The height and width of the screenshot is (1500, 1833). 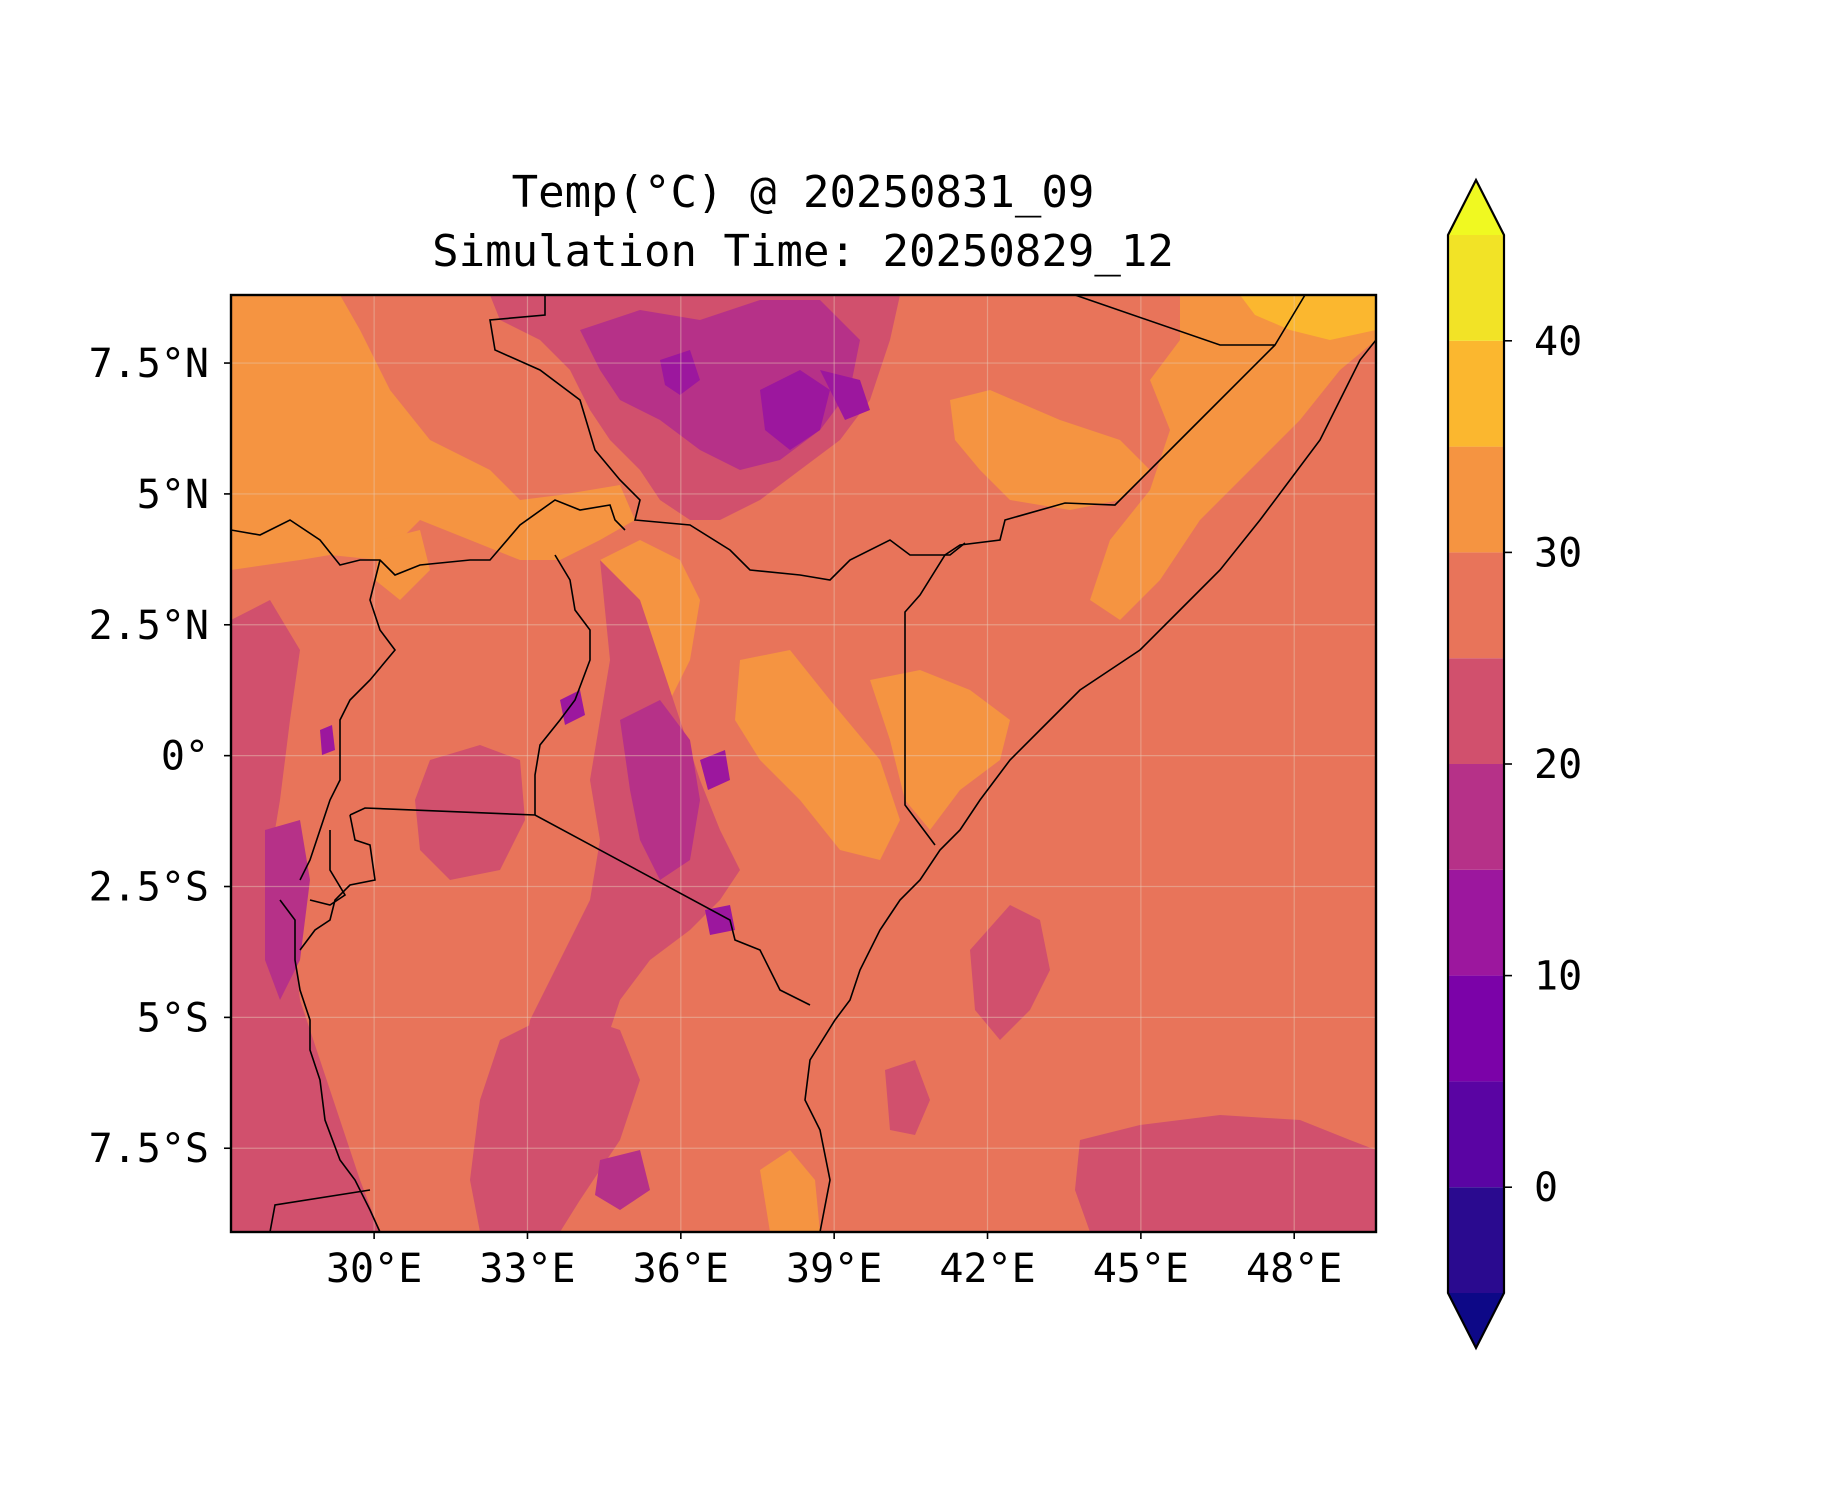 I want to click on x-axis: 30°E 33°E 36°E 39°E 42°E 45°E 48°E, so click(x=834, y=1262).